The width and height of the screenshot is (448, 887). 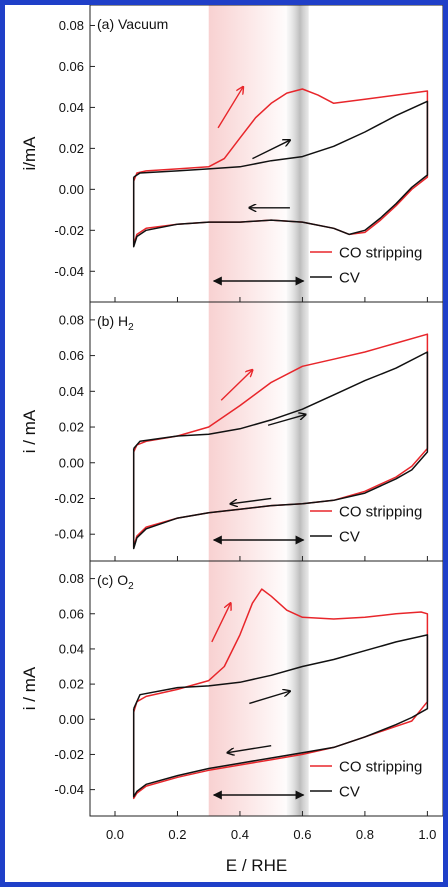 I want to click on x-tick-label: 0.2, so click(x=177, y=834).